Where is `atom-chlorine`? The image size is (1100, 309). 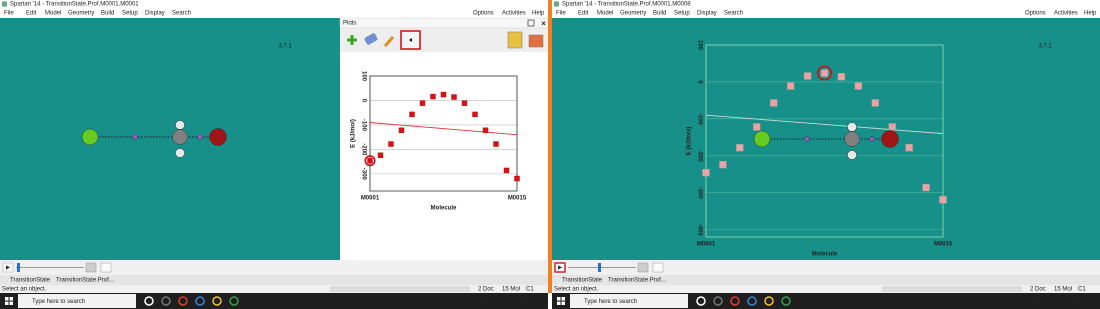 atom-chlorine is located at coordinates (762, 139).